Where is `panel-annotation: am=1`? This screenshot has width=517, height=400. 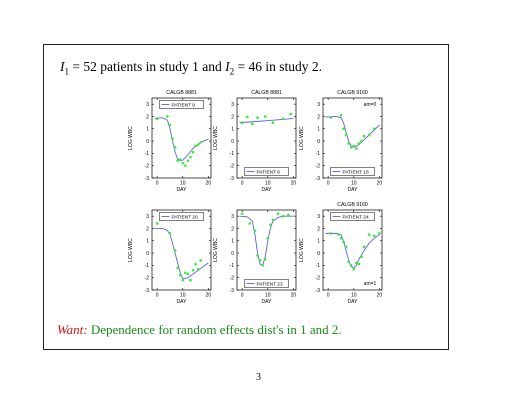
panel-annotation: am=1 is located at coordinates (370, 284).